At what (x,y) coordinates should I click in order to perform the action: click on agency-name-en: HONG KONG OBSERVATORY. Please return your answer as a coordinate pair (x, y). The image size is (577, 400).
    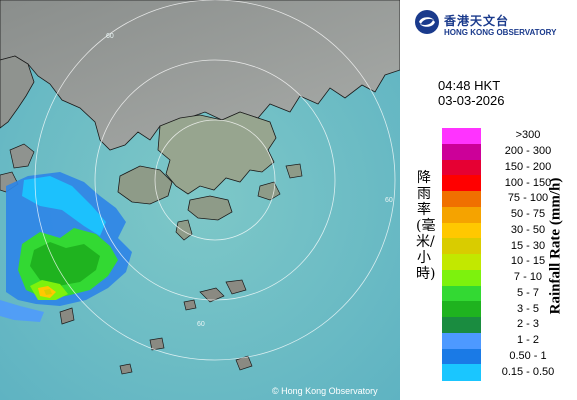
    Looking at the image, I should click on (500, 32).